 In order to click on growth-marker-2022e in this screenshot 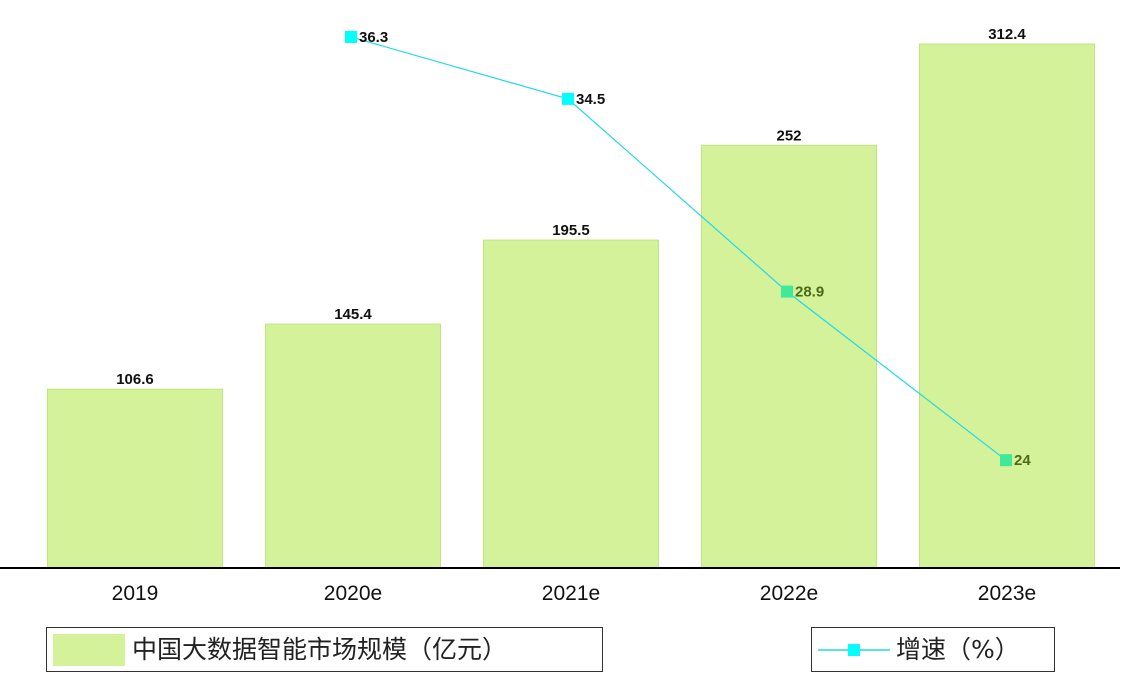, I will do `click(787, 291)`.